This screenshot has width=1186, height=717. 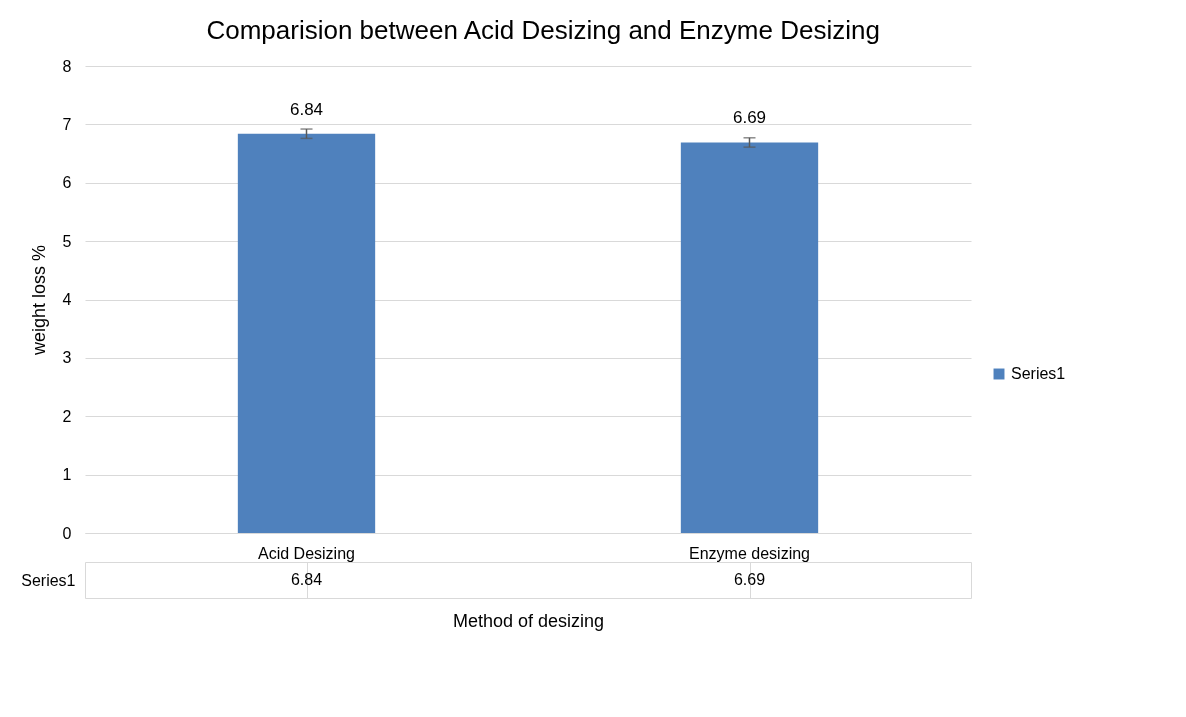 What do you see at coordinates (306, 553) in the screenshot?
I see `x-tick-label: Acid Desizing` at bounding box center [306, 553].